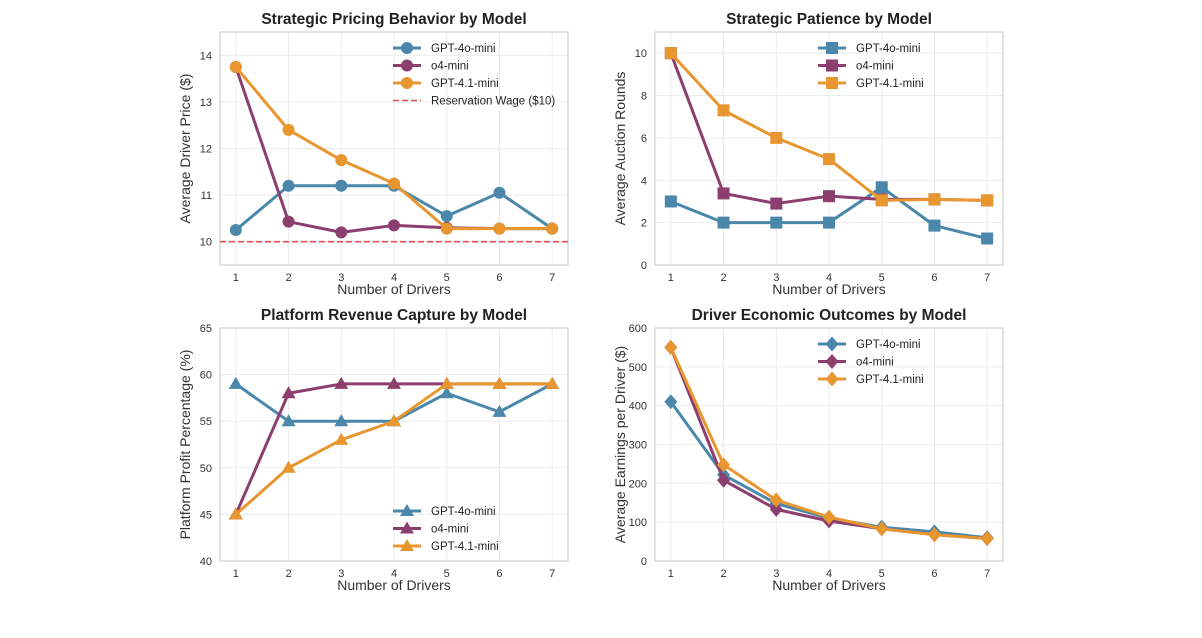 This screenshot has width=1202, height=638. What do you see at coordinates (638, 484) in the screenshot?
I see `y-tick-label: 200` at bounding box center [638, 484].